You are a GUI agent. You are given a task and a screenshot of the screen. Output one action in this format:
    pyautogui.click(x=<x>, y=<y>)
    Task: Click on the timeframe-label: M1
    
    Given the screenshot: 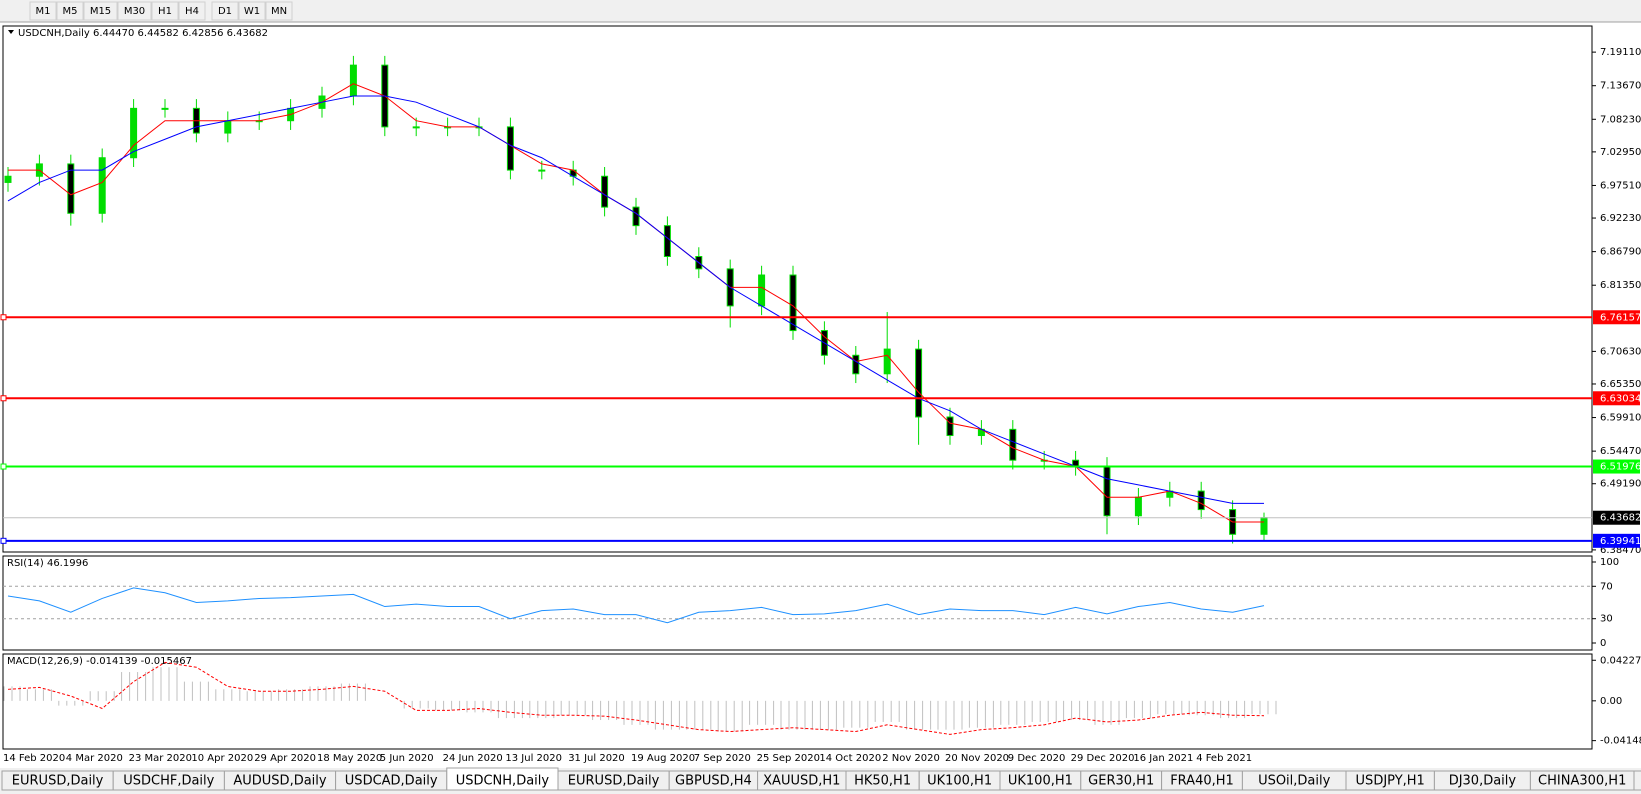 What is the action you would take?
    pyautogui.click(x=43, y=11)
    